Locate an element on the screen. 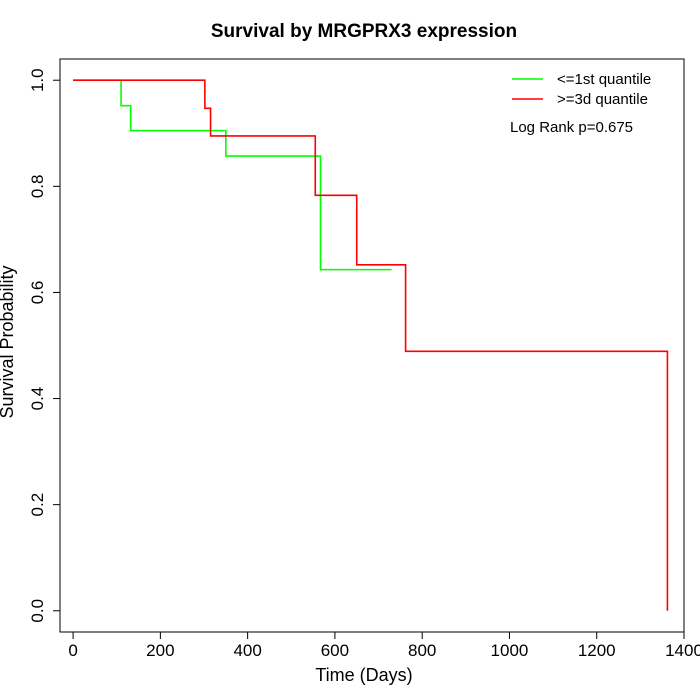  y-tick-label: 0.2 is located at coordinates (37, 505).